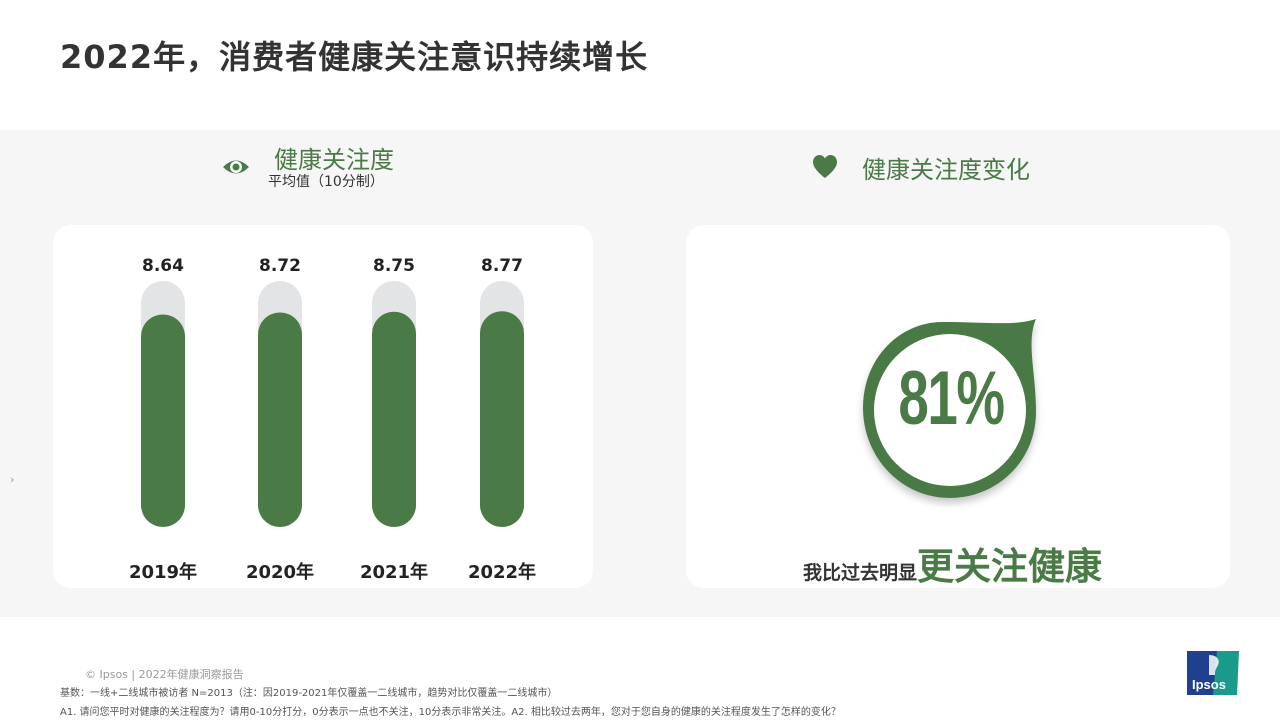 This screenshot has width=1280, height=720. I want to click on right-section-title: 健康关注度变化, so click(946, 170).